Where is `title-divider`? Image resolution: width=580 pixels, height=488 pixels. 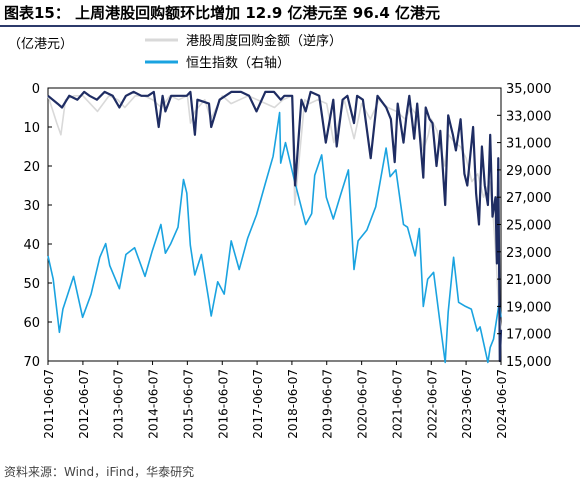 title-divider is located at coordinates (290, 26).